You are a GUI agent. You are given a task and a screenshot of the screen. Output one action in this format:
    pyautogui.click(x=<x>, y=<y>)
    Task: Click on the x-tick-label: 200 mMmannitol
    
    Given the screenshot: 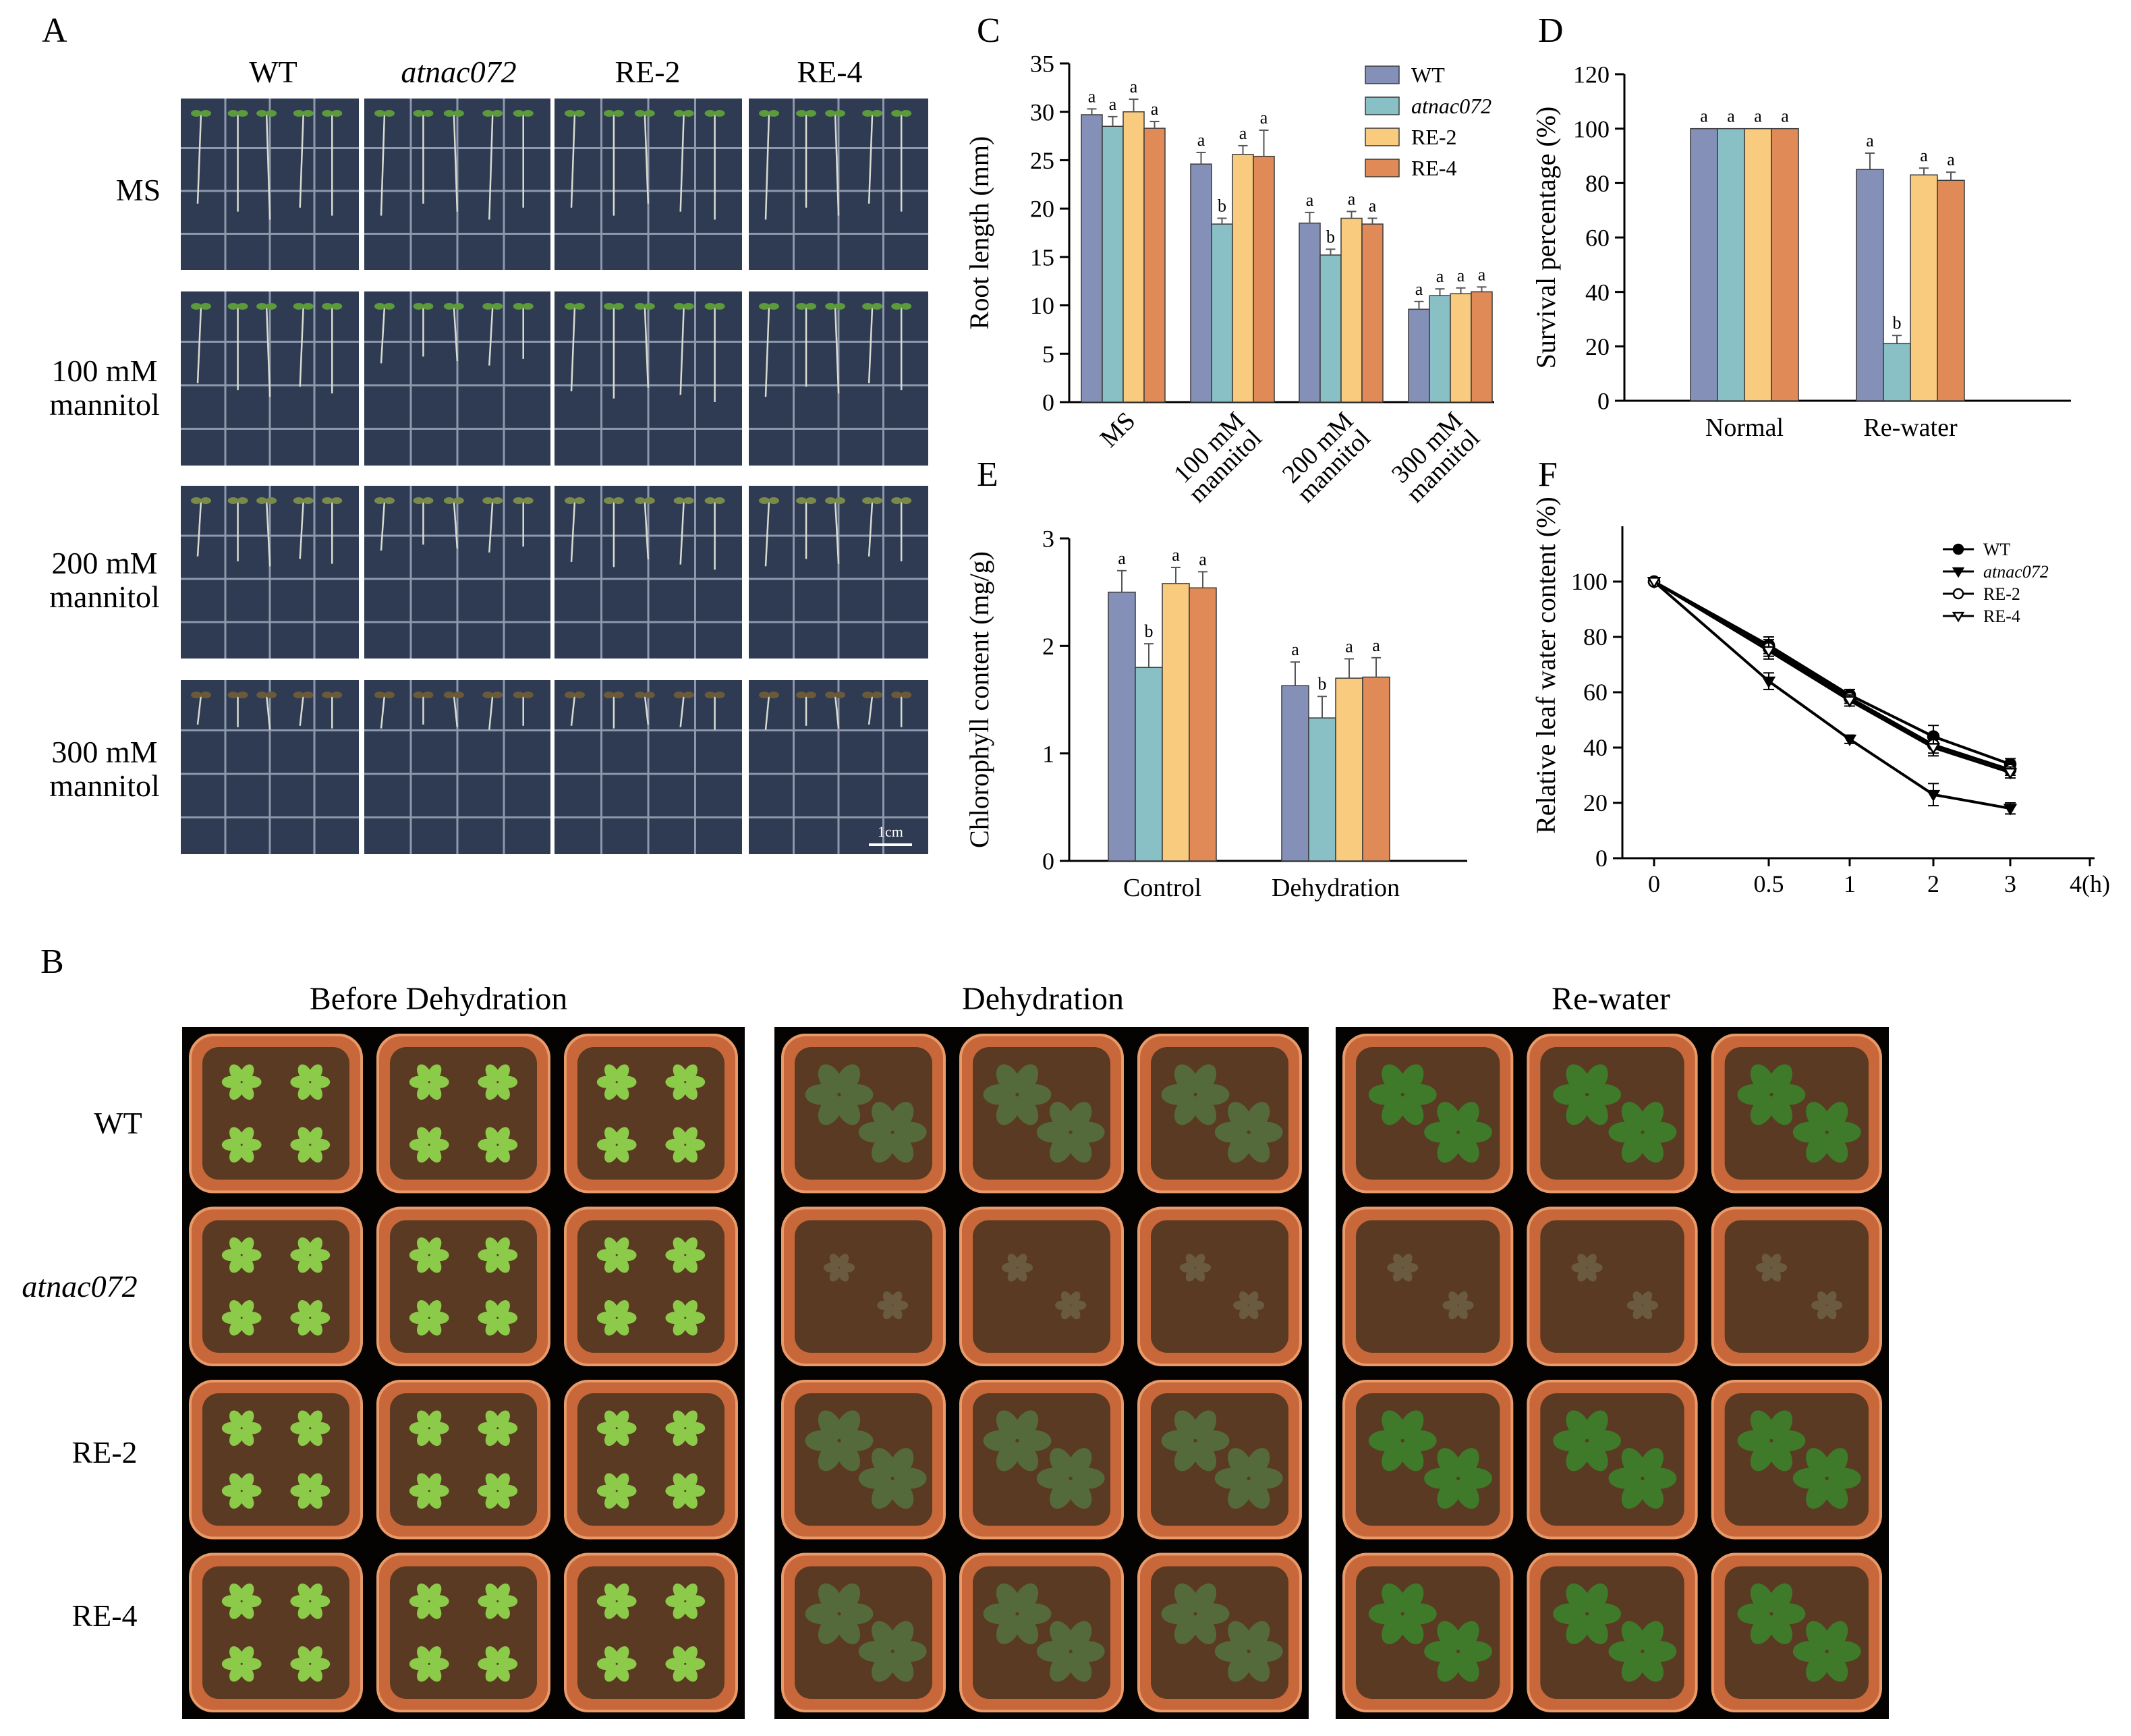 What is the action you would take?
    pyautogui.click(x=1325, y=458)
    